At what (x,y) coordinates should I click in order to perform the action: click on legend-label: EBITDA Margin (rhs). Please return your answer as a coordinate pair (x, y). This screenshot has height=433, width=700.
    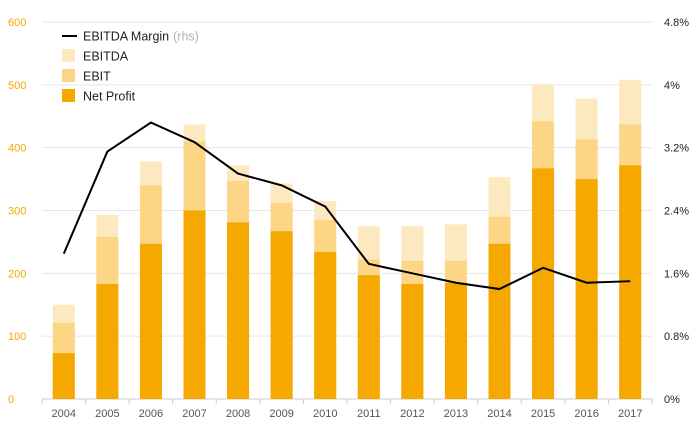
    Looking at the image, I should click on (141, 37).